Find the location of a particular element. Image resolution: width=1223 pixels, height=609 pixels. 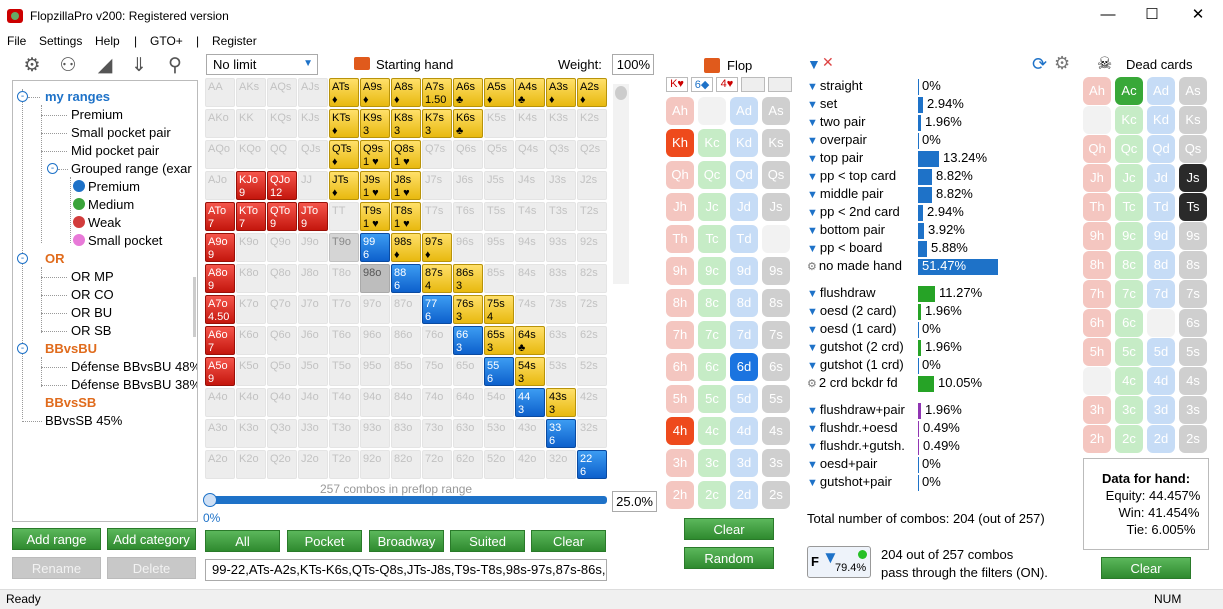

hand-cell: QTs ♦ is located at coordinates (344, 154).